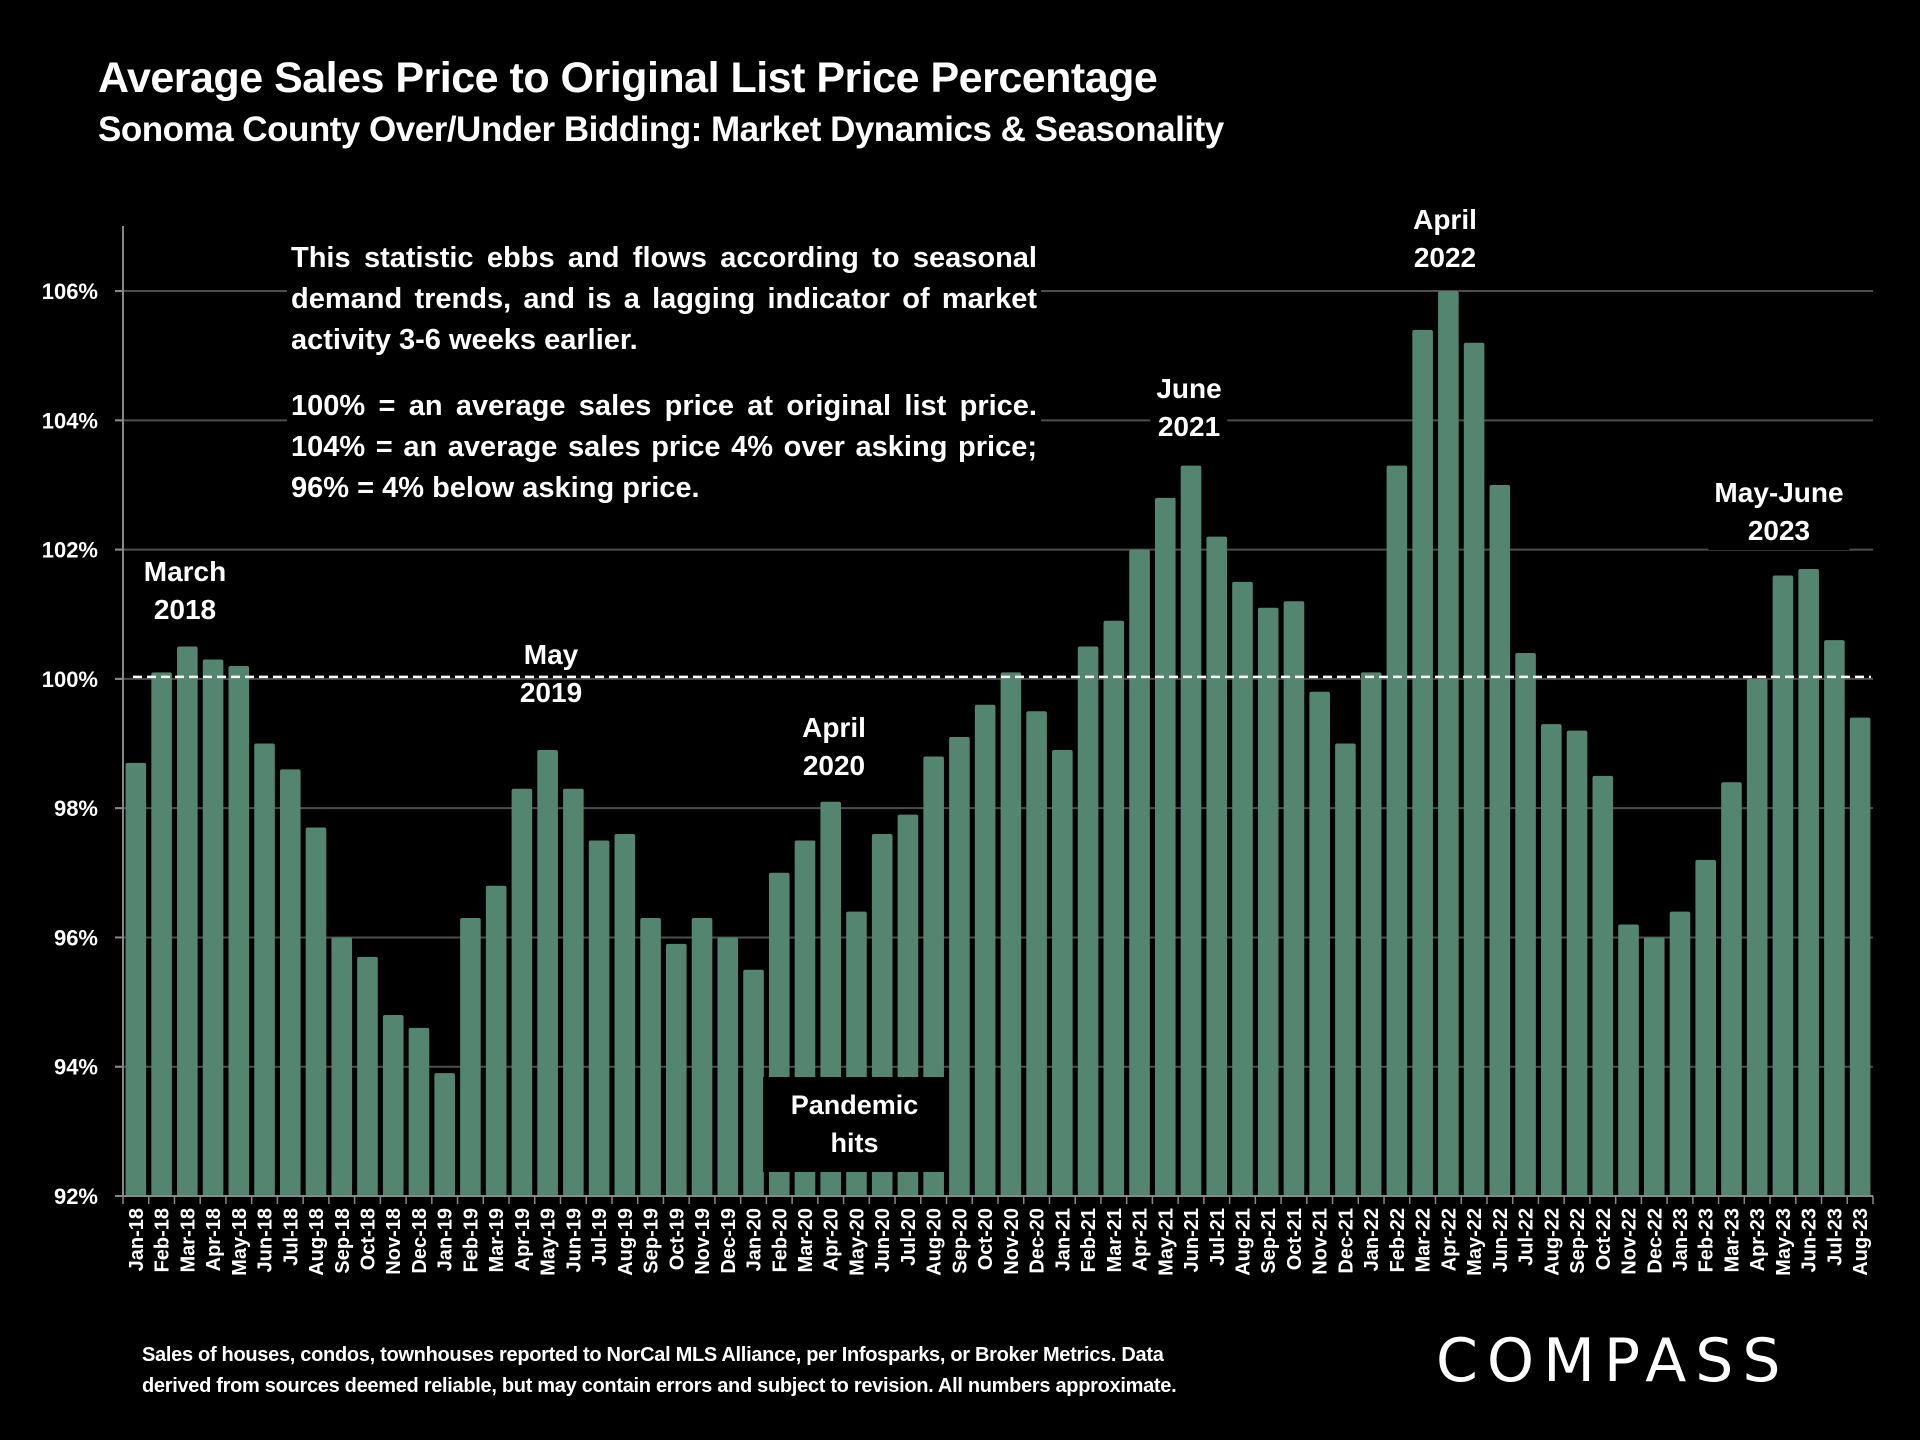  What do you see at coordinates (600, 1237) in the screenshot?
I see `x-tick-label: Jul-19` at bounding box center [600, 1237].